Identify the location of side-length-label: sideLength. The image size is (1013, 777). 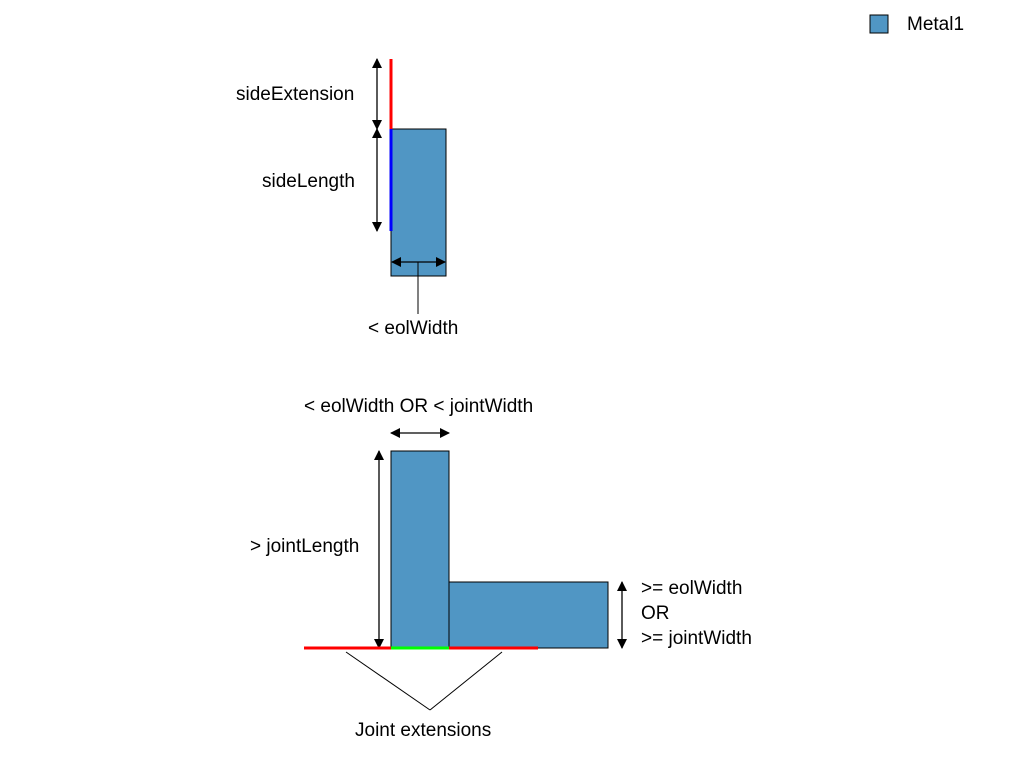
(308, 181).